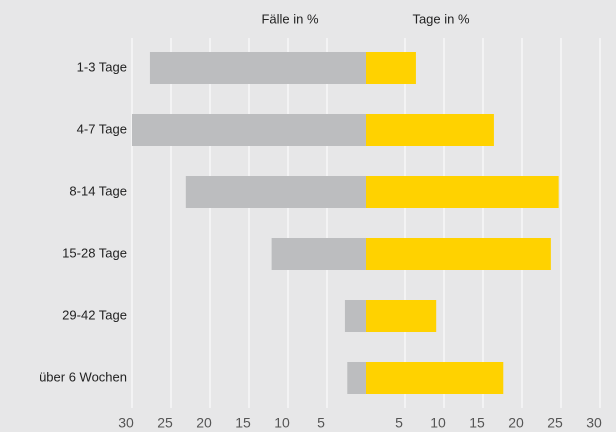 This screenshot has width=616, height=432. What do you see at coordinates (290, 18) in the screenshot?
I see `left-header: Fälle in %` at bounding box center [290, 18].